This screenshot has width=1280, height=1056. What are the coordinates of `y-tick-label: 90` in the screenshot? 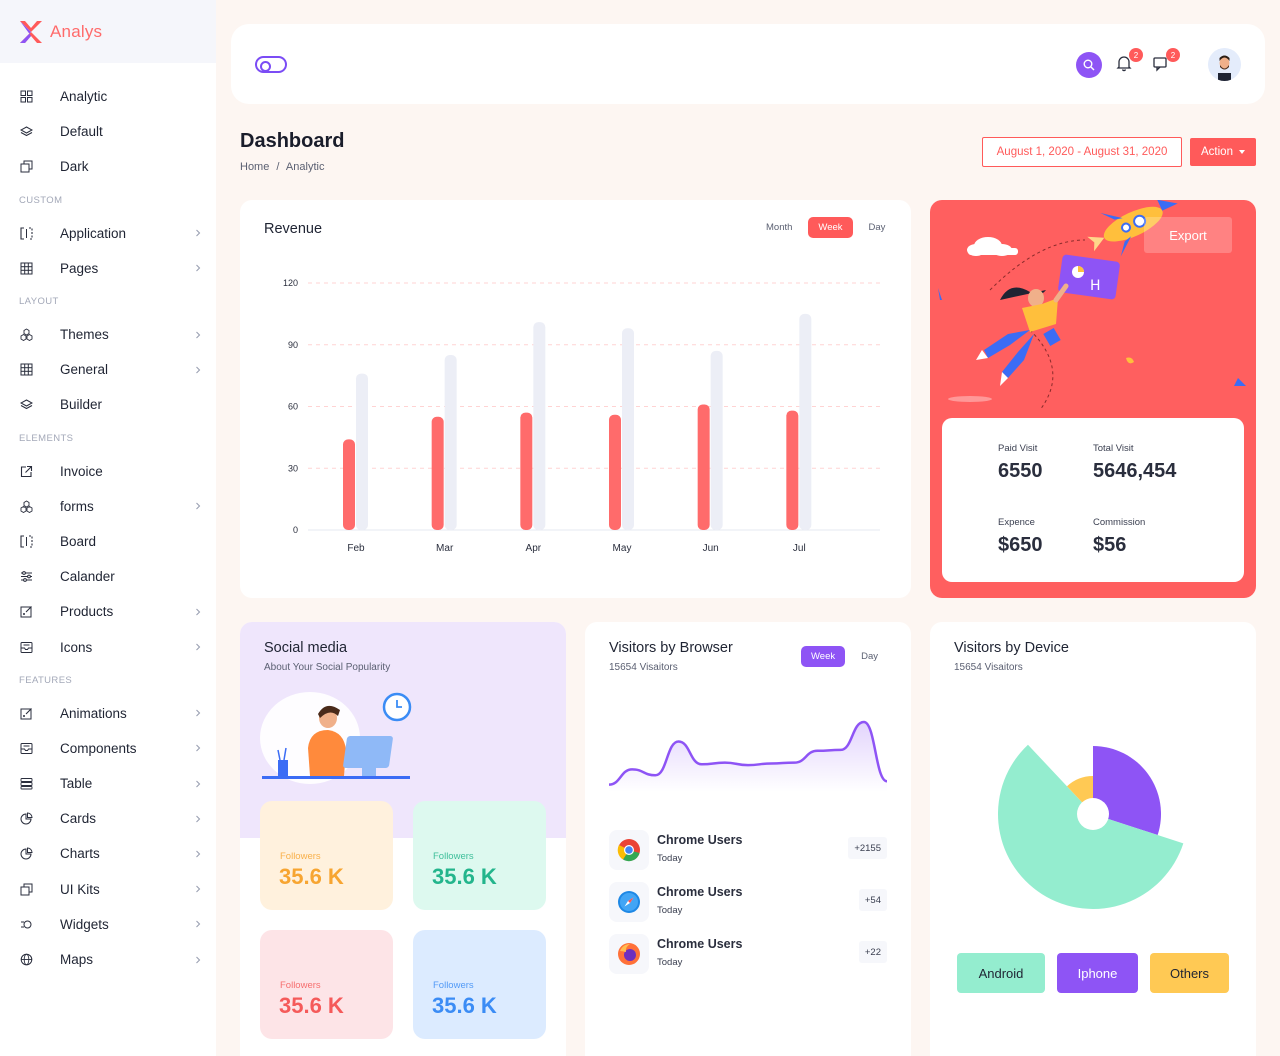 It's located at (293, 345).